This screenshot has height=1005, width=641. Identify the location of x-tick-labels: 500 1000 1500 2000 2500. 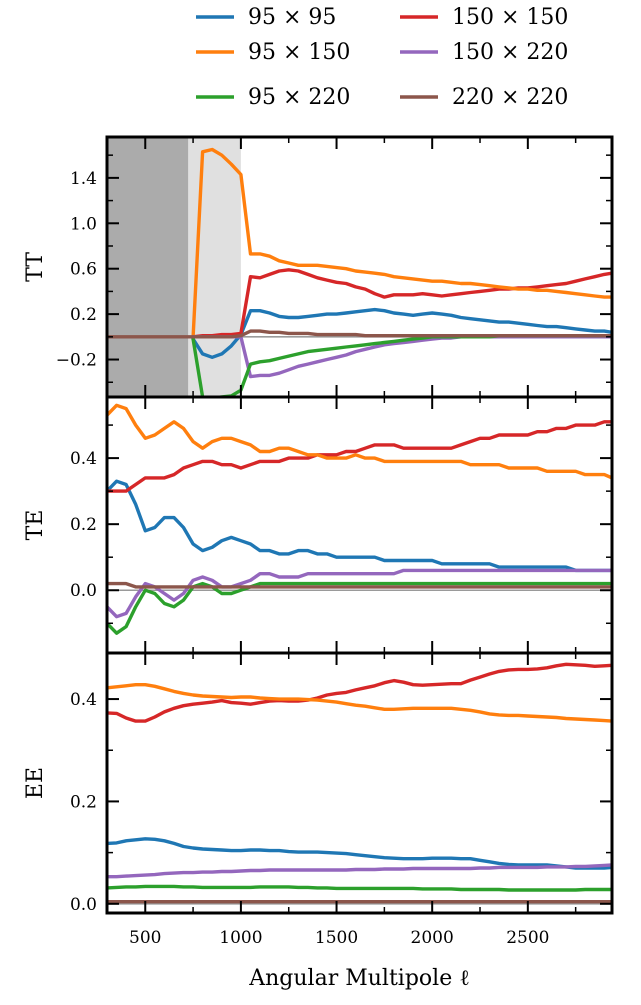
(339, 938).